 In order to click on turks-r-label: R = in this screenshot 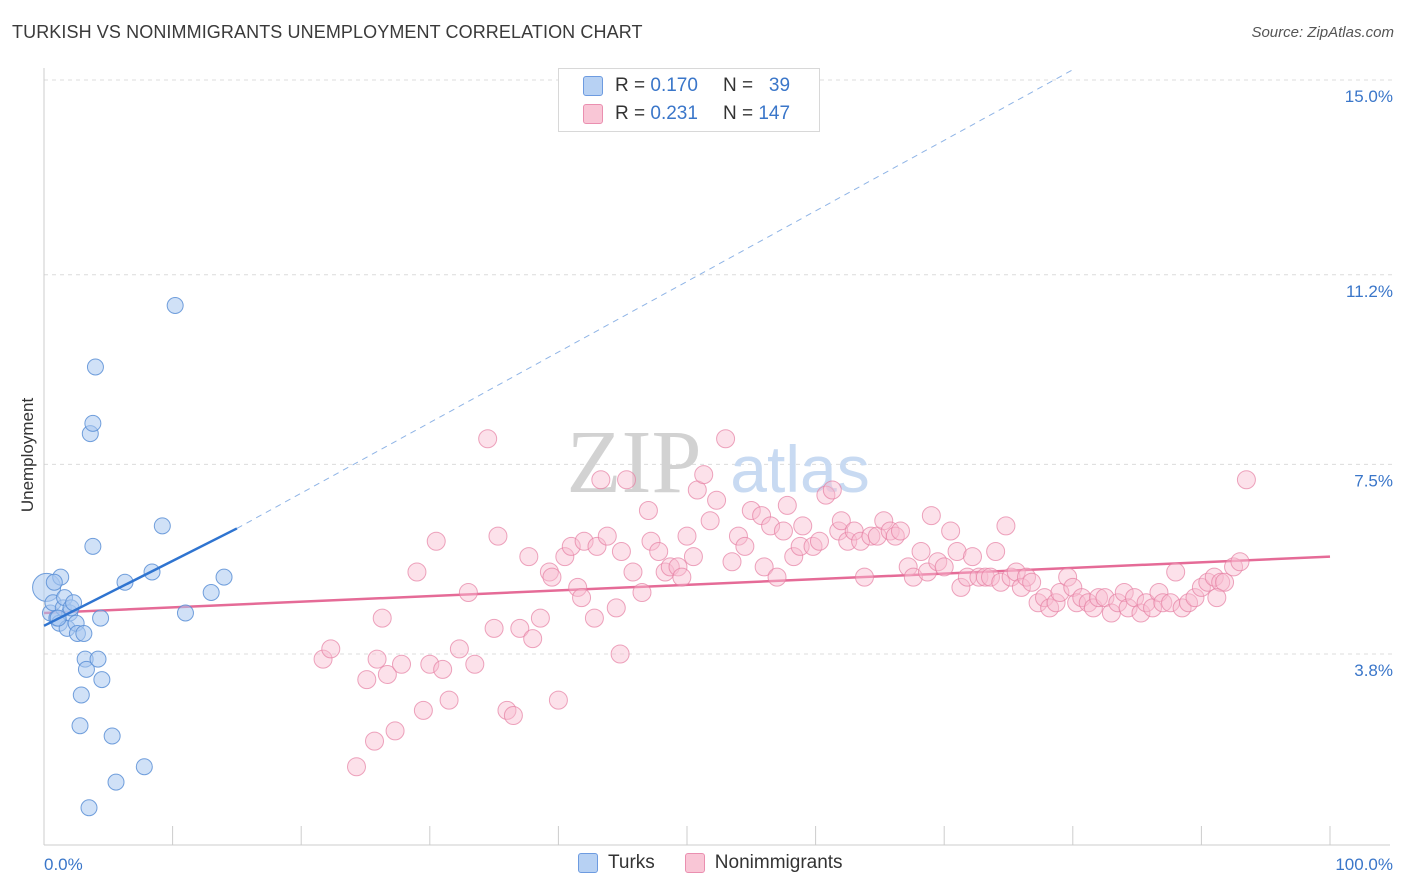, I will do `click(630, 85)`.